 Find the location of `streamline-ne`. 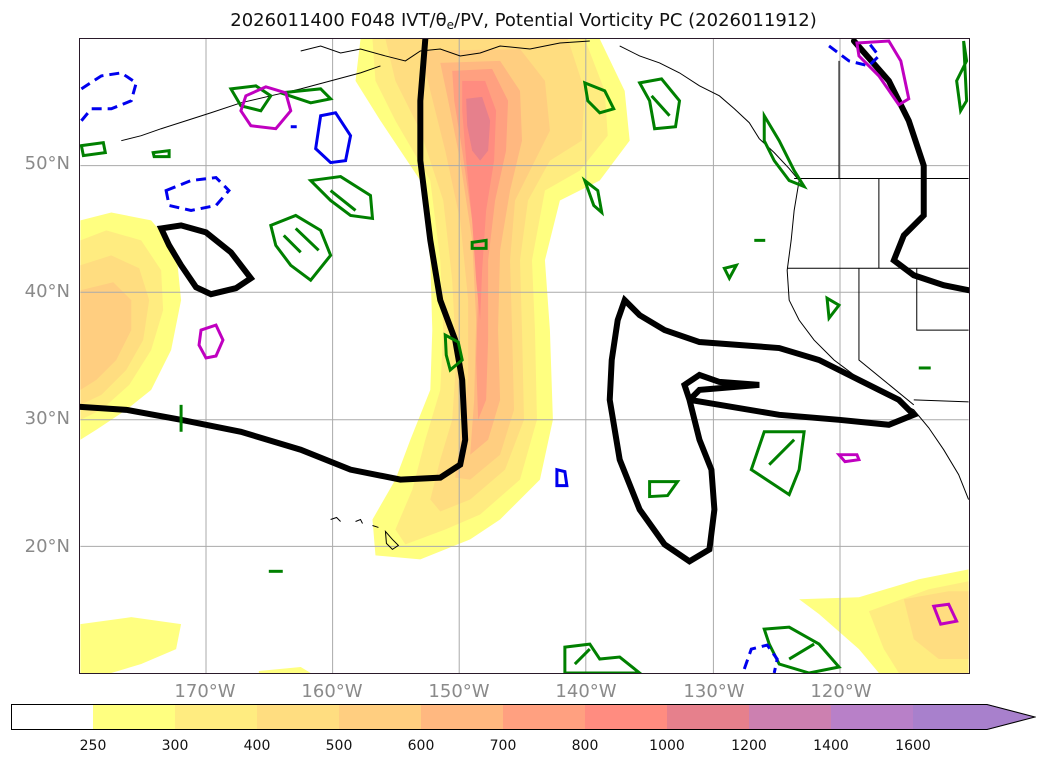

streamline-ne is located at coordinates (909, 166).